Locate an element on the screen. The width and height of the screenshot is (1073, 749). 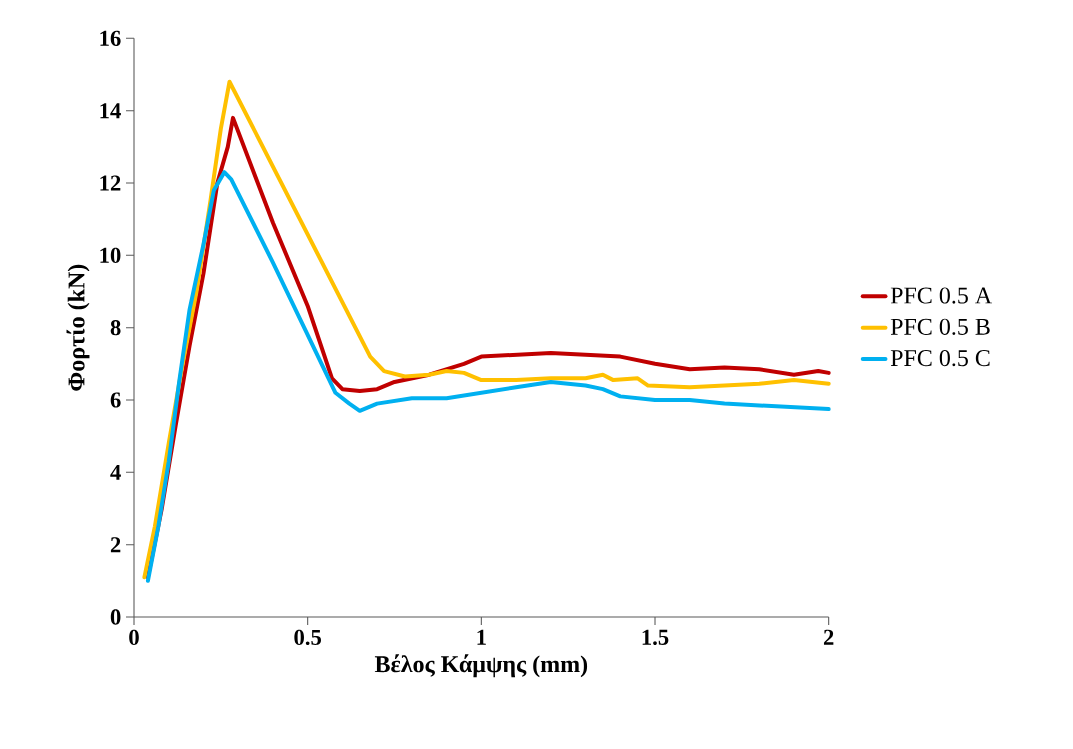
y-axis-title: Φορτίο (kN) is located at coordinates (78, 327).